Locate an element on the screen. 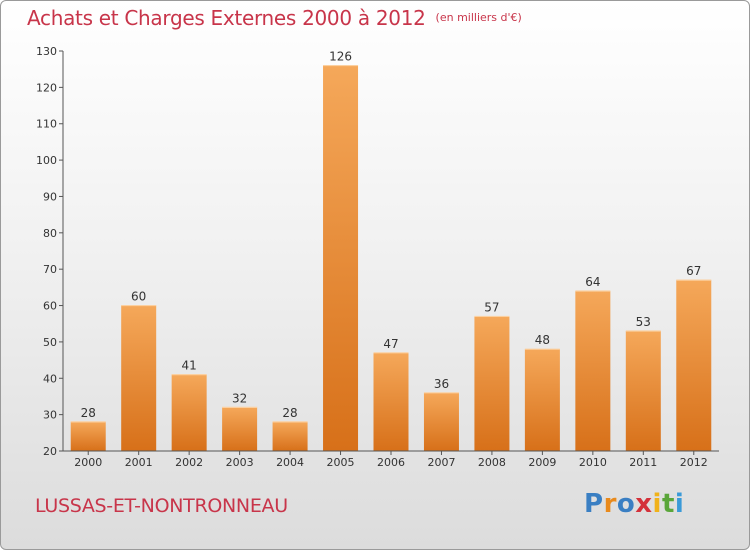 The width and height of the screenshot is (750, 550). x-tick-label: 2007 is located at coordinates (441, 462).